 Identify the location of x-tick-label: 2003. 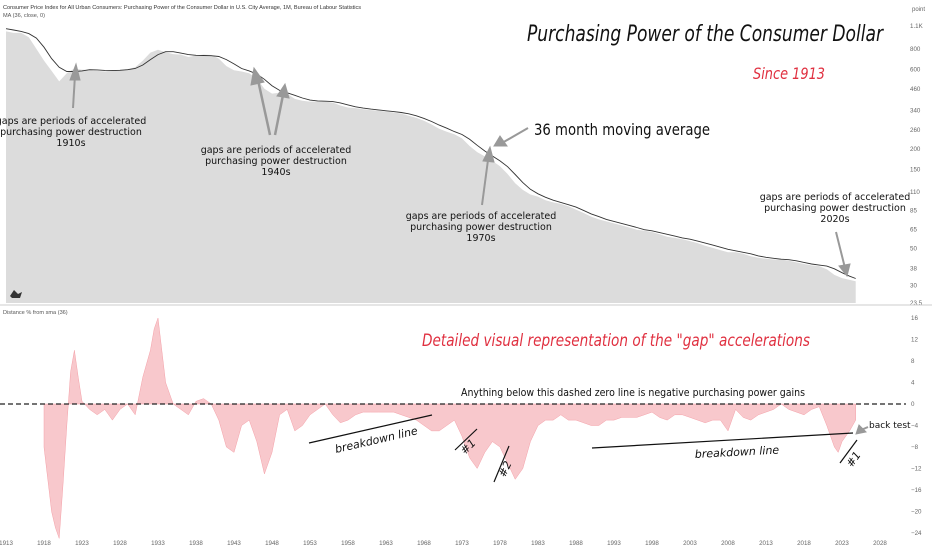
(690, 543).